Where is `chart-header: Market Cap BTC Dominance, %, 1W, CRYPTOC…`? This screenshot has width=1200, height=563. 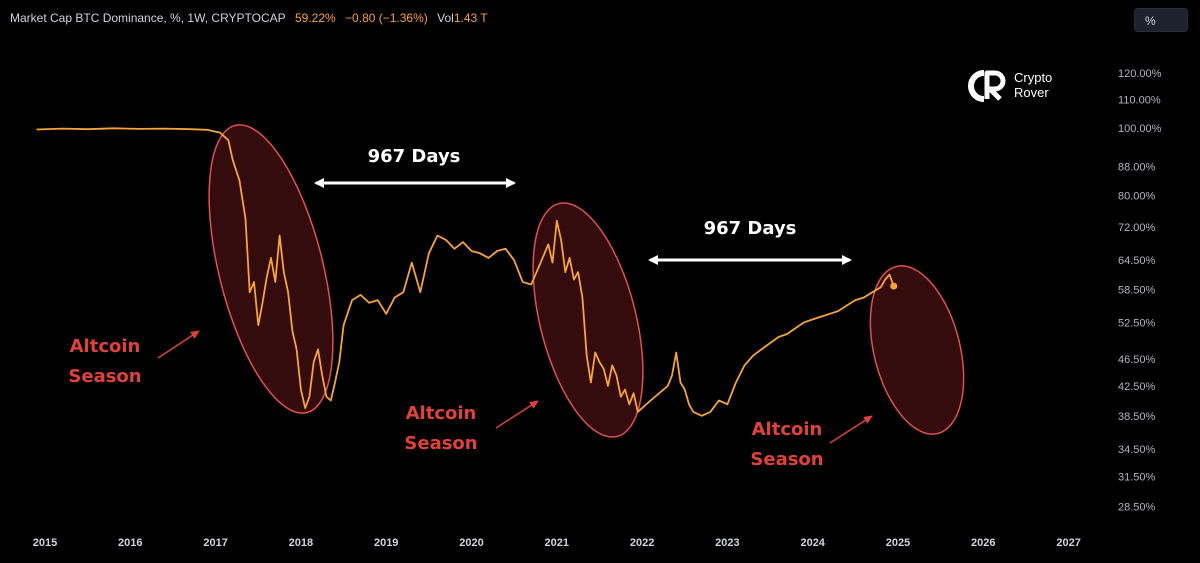
chart-header: Market Cap BTC Dominance, %, 1W, CRYPTOC… is located at coordinates (249, 18).